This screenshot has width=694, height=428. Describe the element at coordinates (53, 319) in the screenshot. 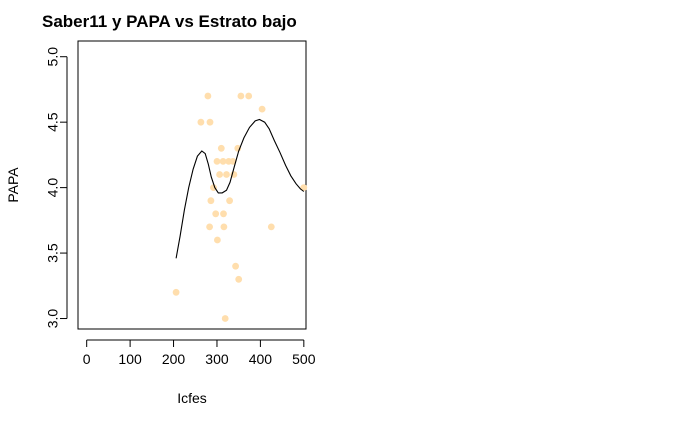

I see `y-tick-label: 3.0` at that location.